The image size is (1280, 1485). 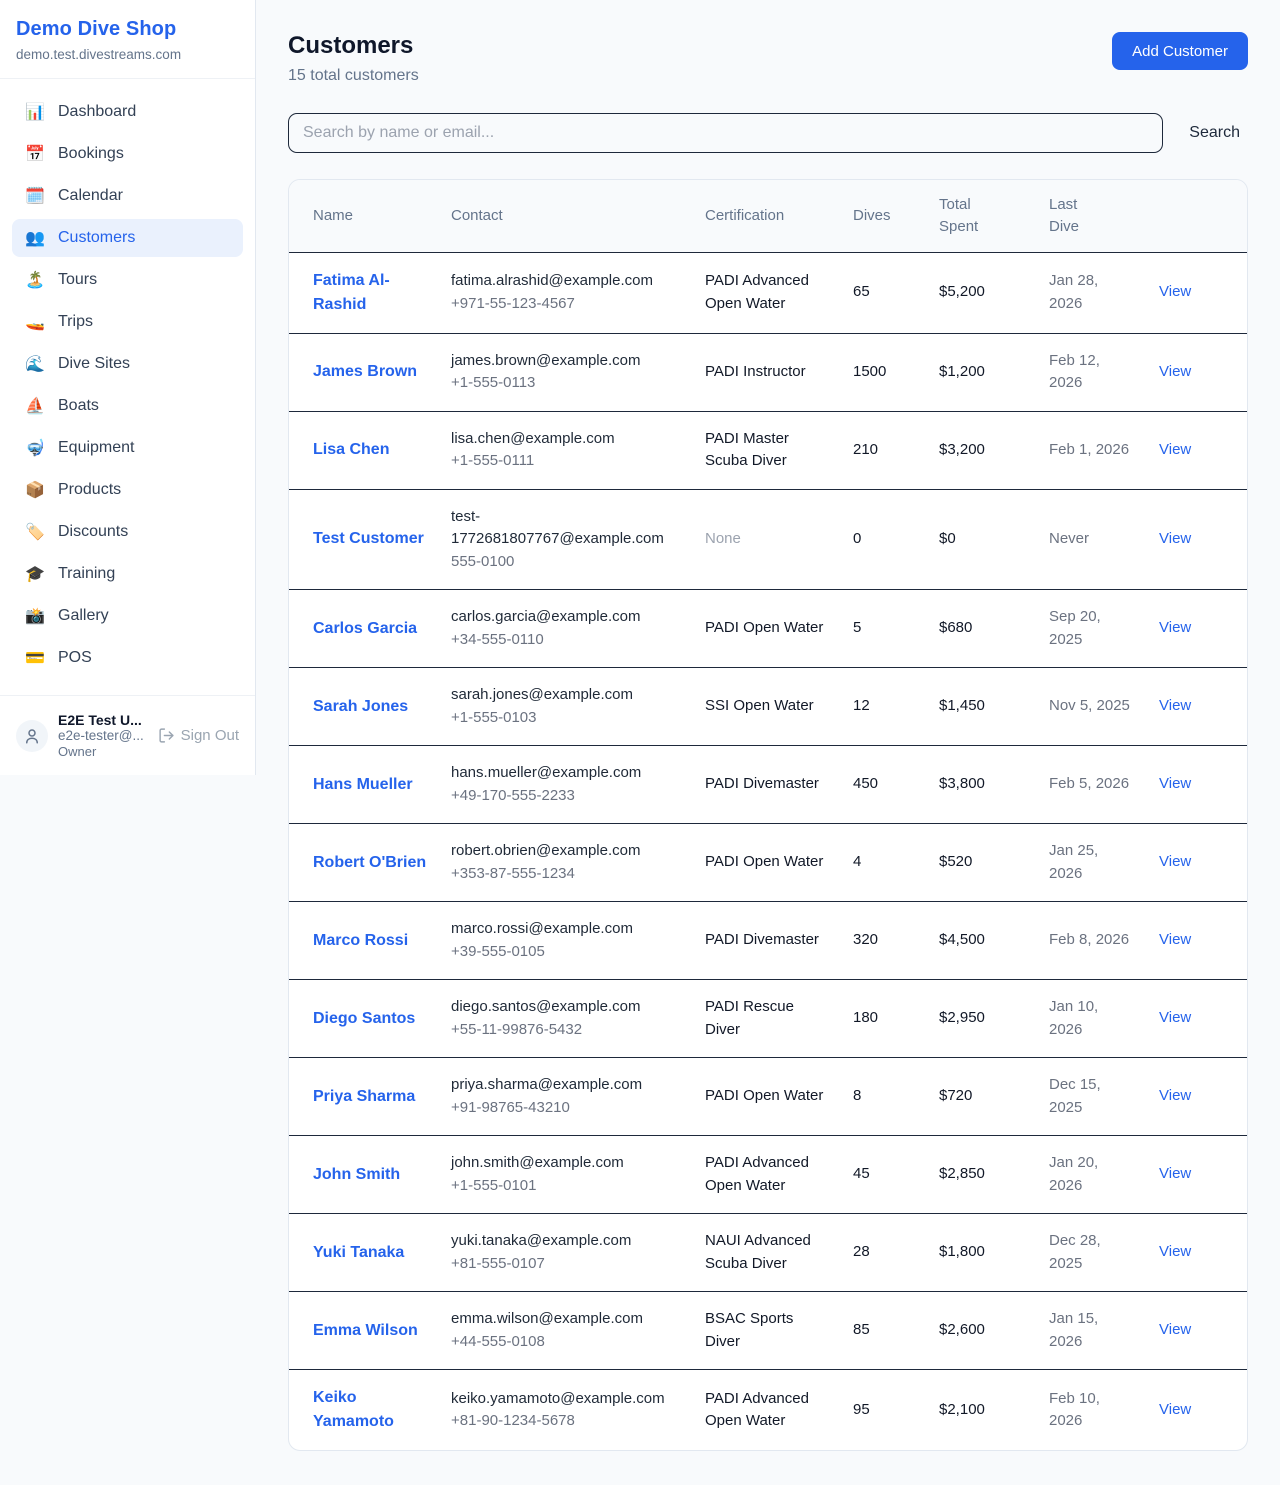 I want to click on customer-email: hans.mueller@example.com, so click(x=546, y=772).